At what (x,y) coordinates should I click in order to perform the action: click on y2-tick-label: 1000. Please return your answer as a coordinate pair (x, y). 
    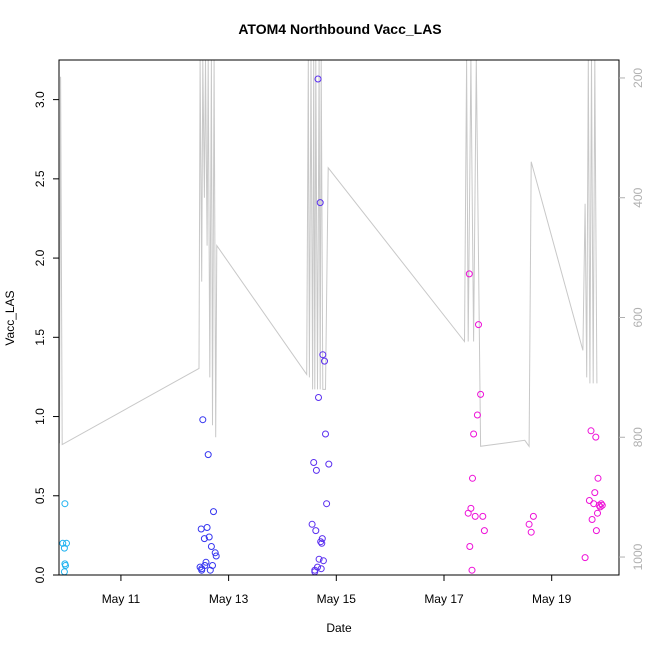
    Looking at the image, I should click on (638, 556).